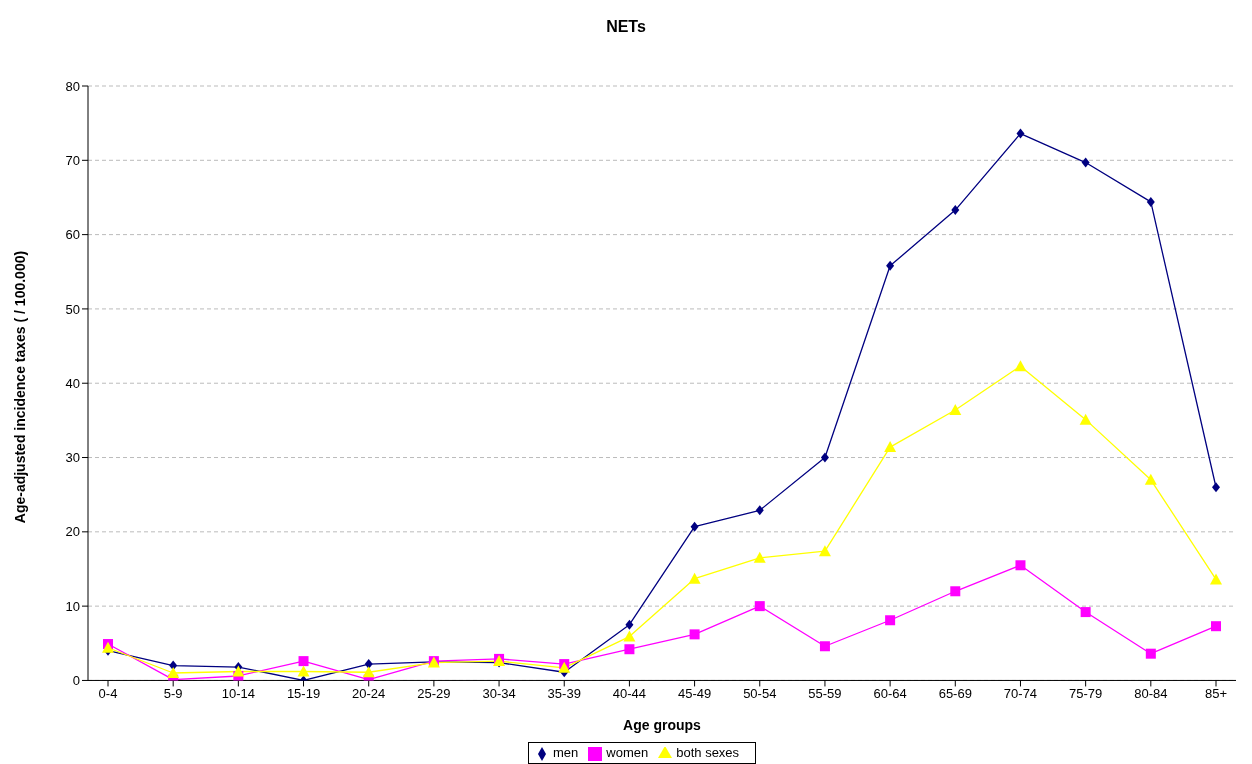  Describe the element at coordinates (434, 693) in the screenshot. I see `x-tick-label: 25-29` at that location.